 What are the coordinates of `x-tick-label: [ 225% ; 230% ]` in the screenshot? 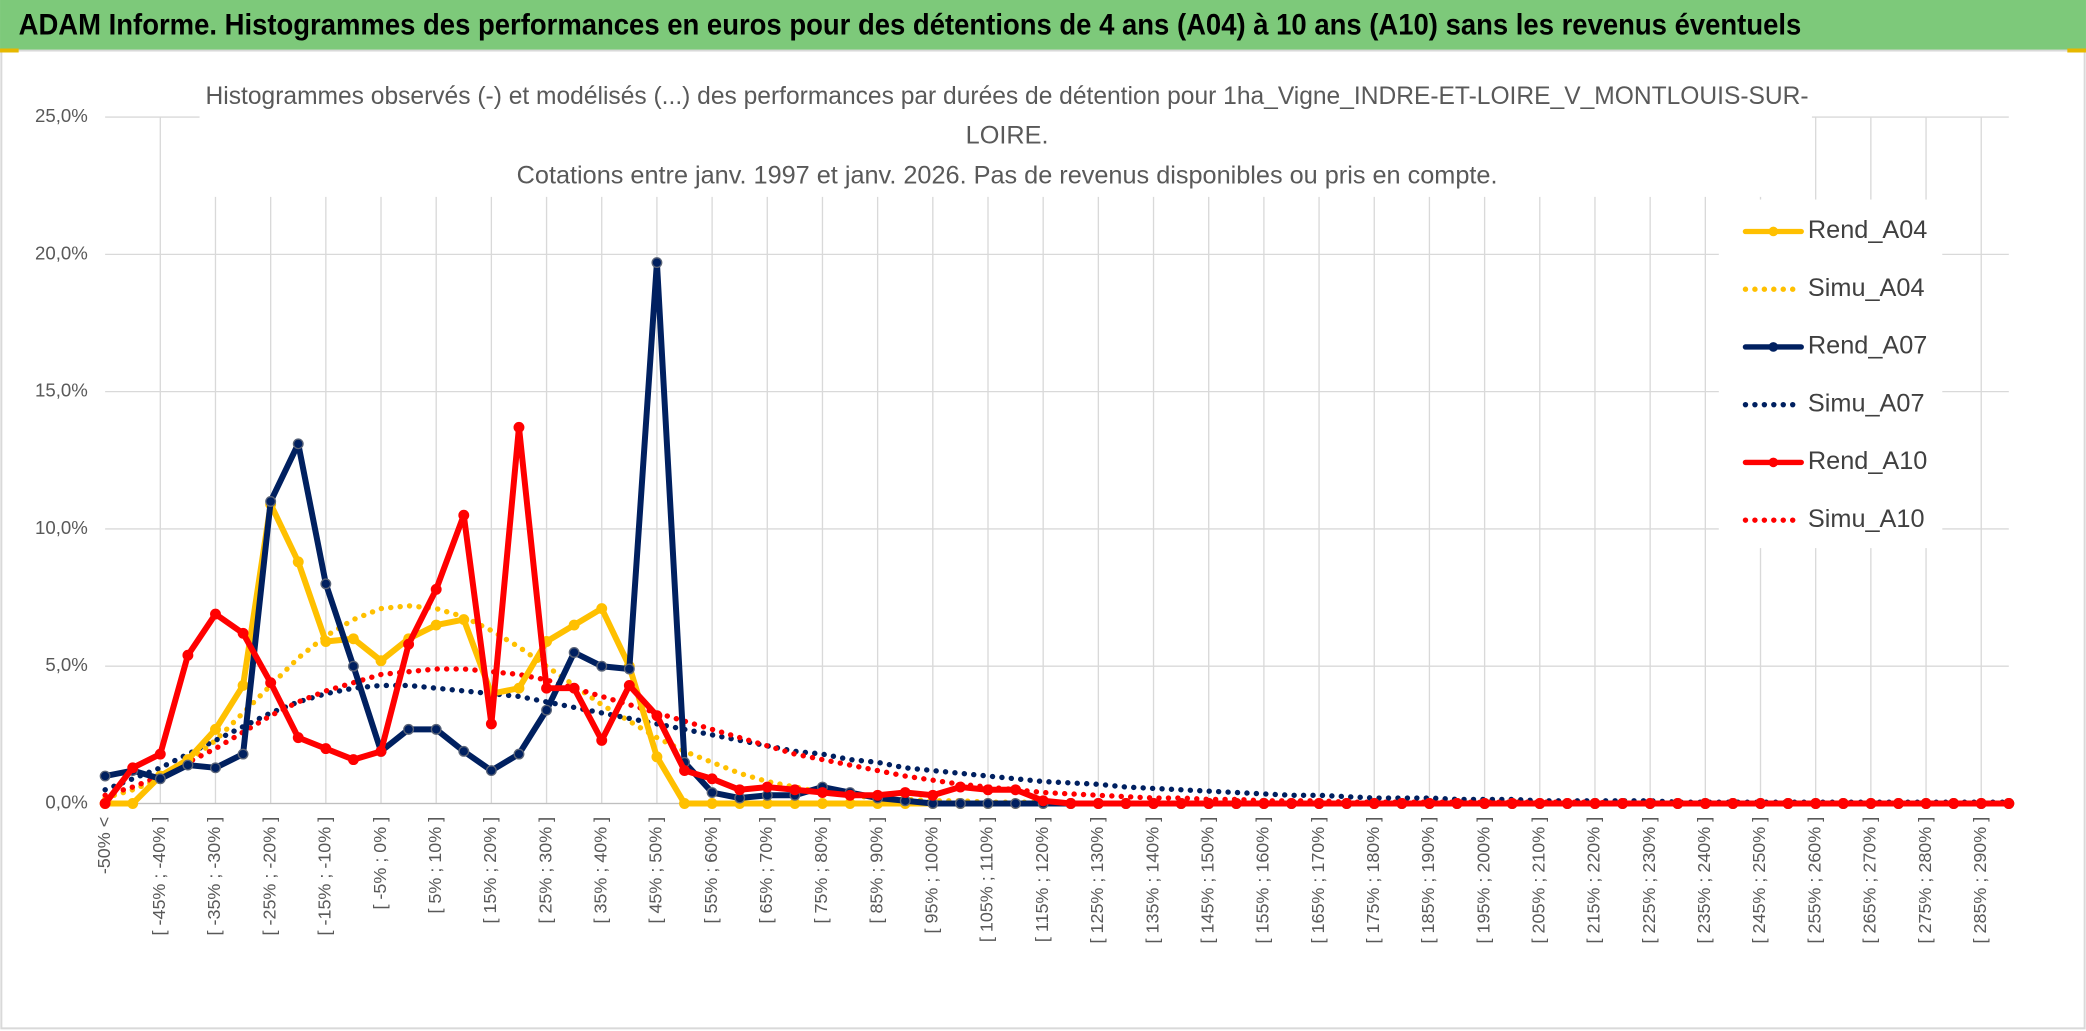 It's located at (1649, 880).